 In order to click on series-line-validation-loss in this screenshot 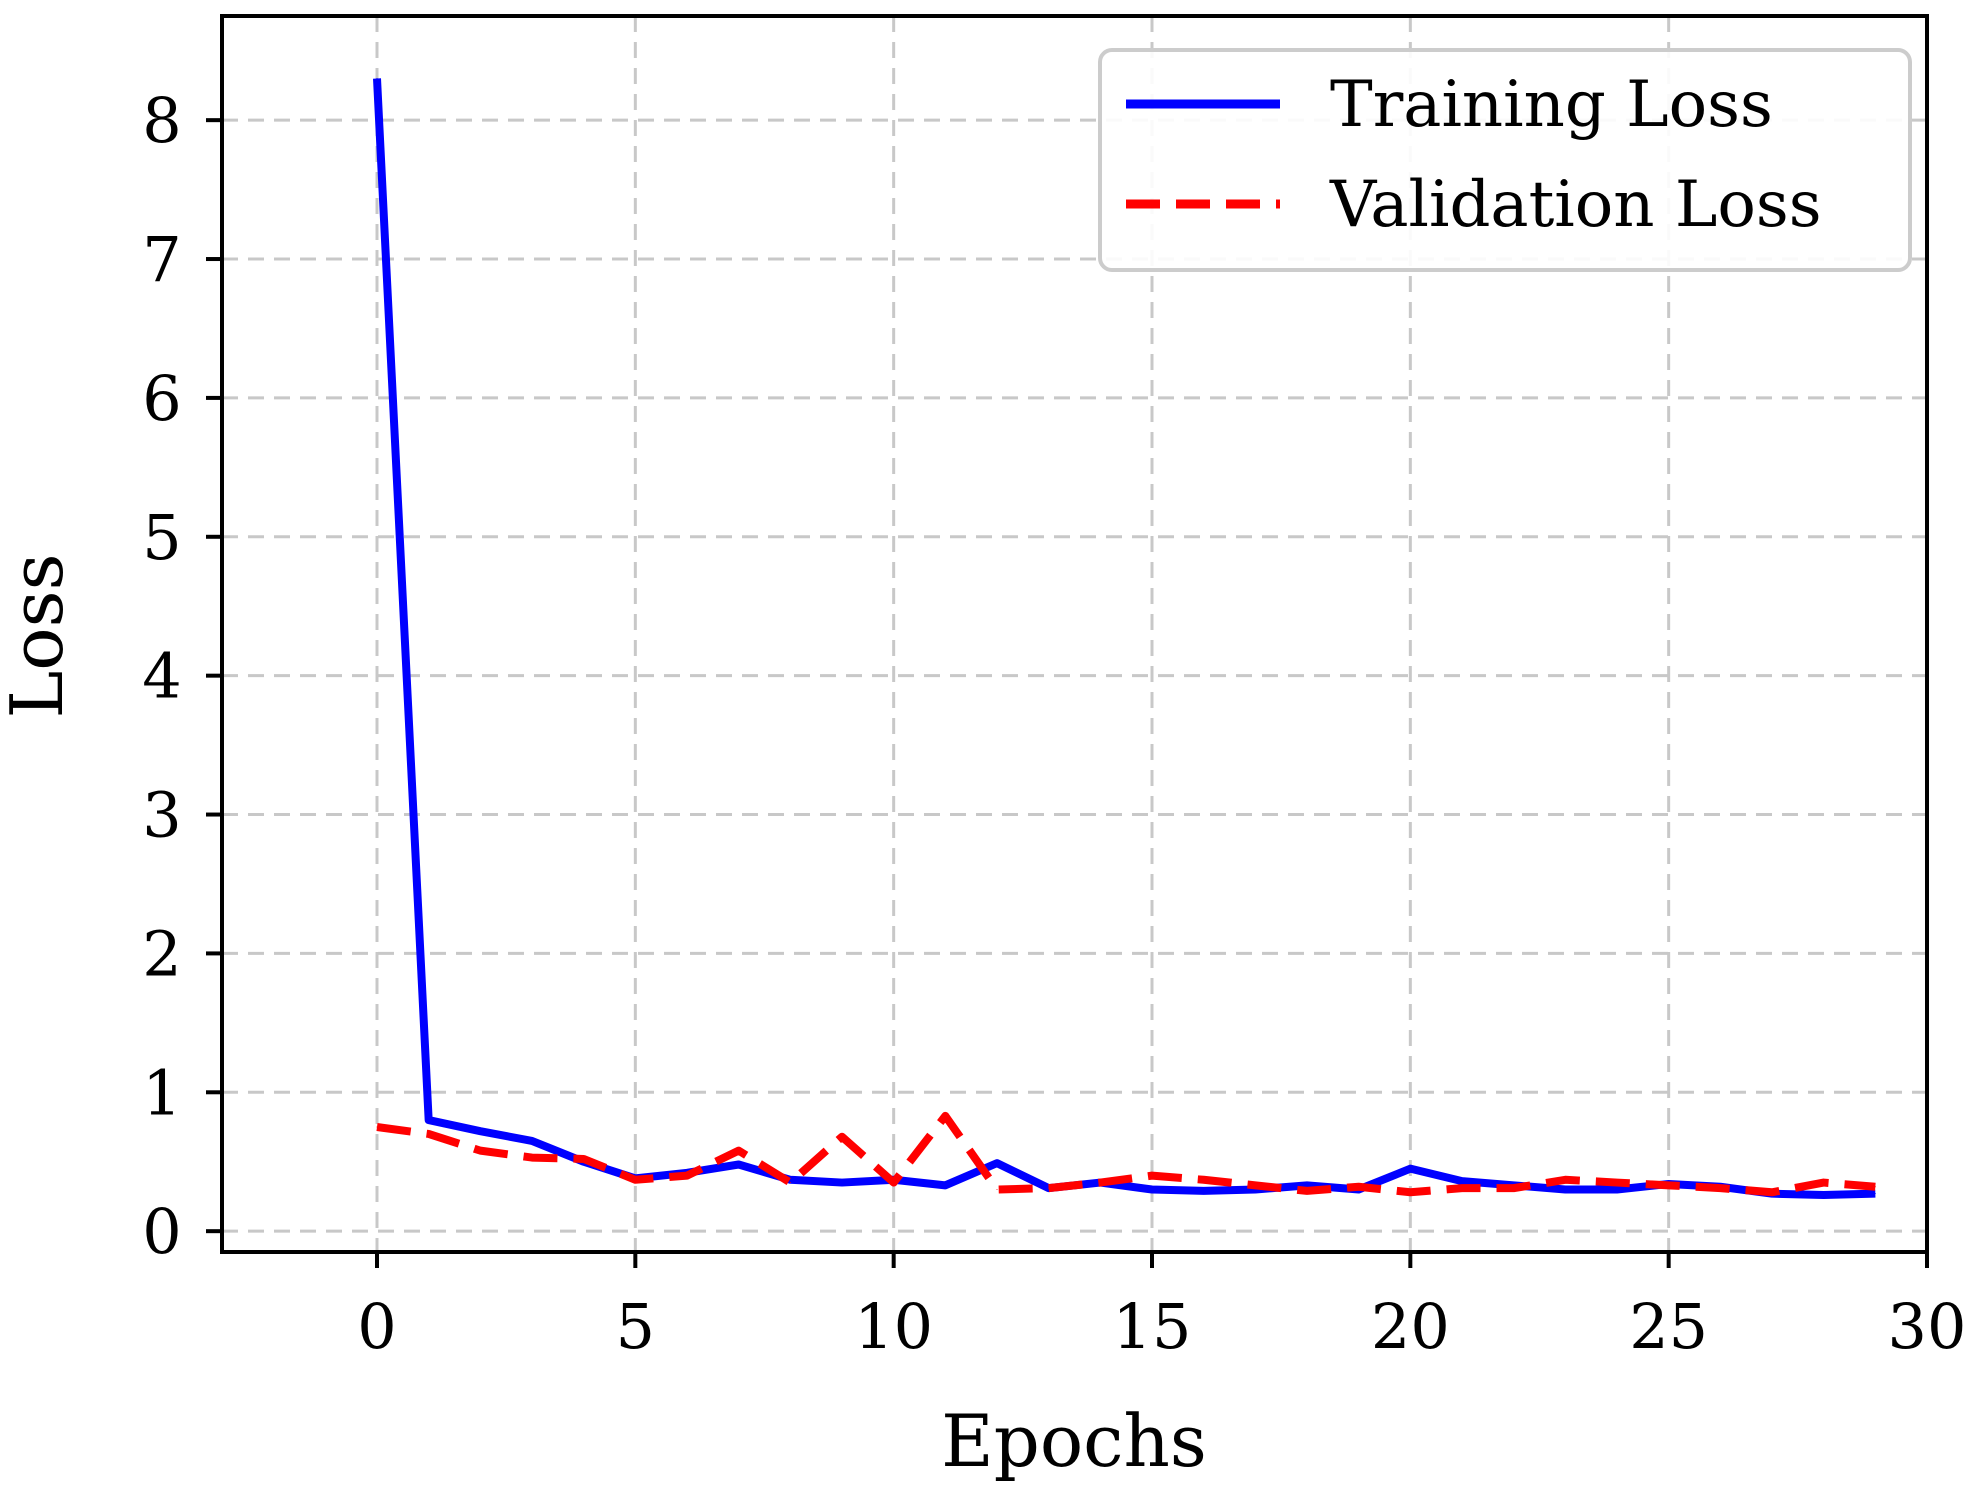, I will do `click(1126, 1154)`.